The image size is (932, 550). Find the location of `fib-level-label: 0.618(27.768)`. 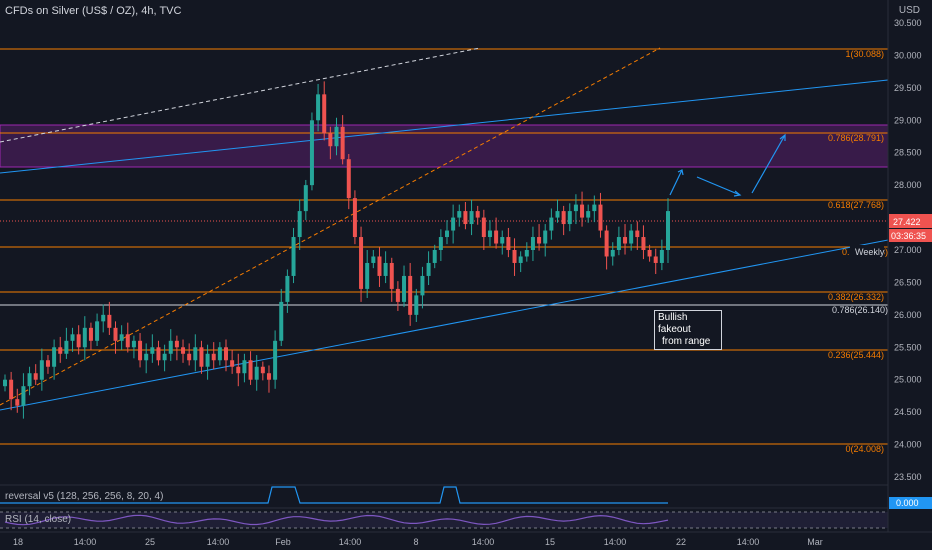

fib-level-label: 0.618(27.768) is located at coordinates (856, 205).